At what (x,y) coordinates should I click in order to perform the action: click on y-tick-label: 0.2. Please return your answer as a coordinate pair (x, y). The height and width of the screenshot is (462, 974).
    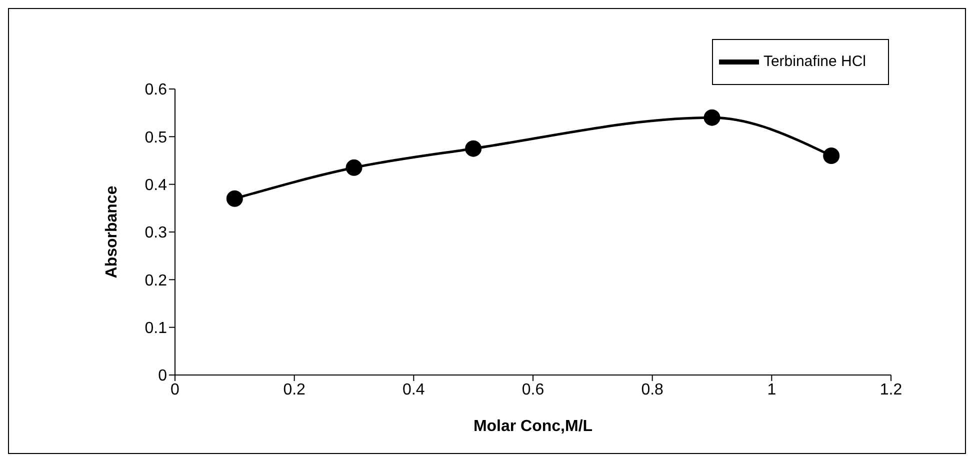
    Looking at the image, I should click on (156, 281).